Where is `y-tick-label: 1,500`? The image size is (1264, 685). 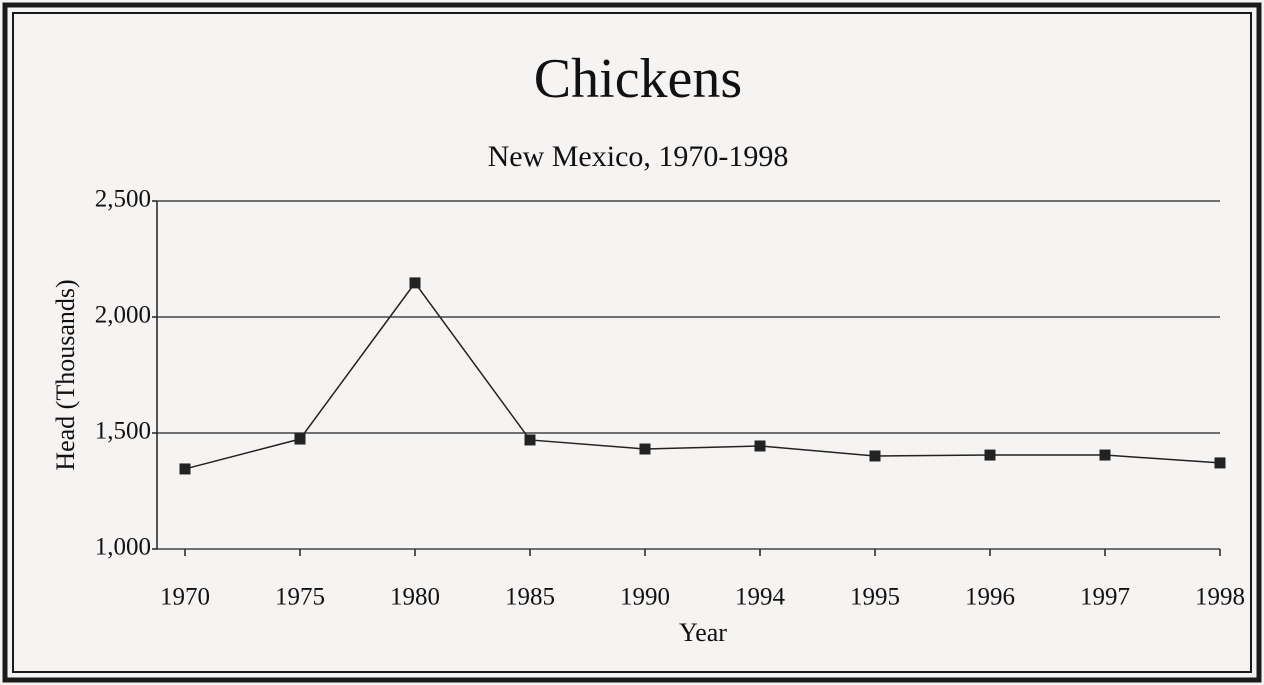 y-tick-label: 1,500 is located at coordinates (123, 431).